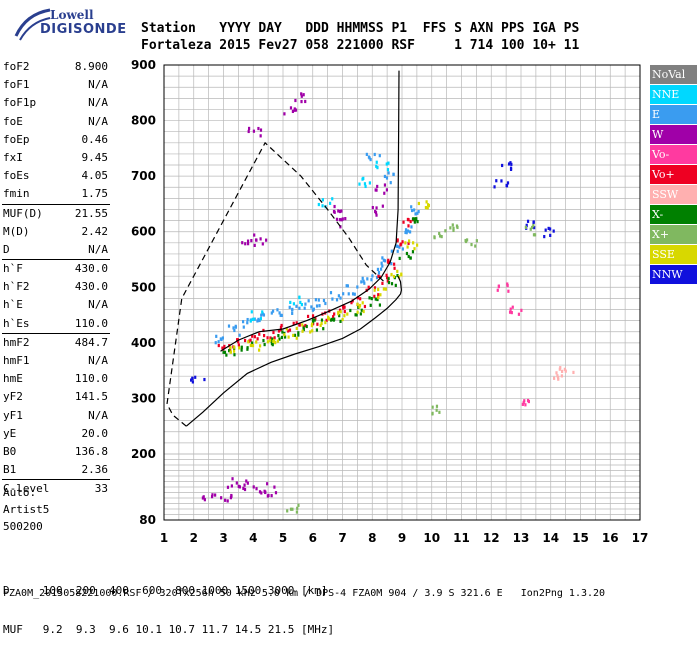  Describe the element at coordinates (461, 538) in the screenshot. I see `x-tick-label: 11` at that location.